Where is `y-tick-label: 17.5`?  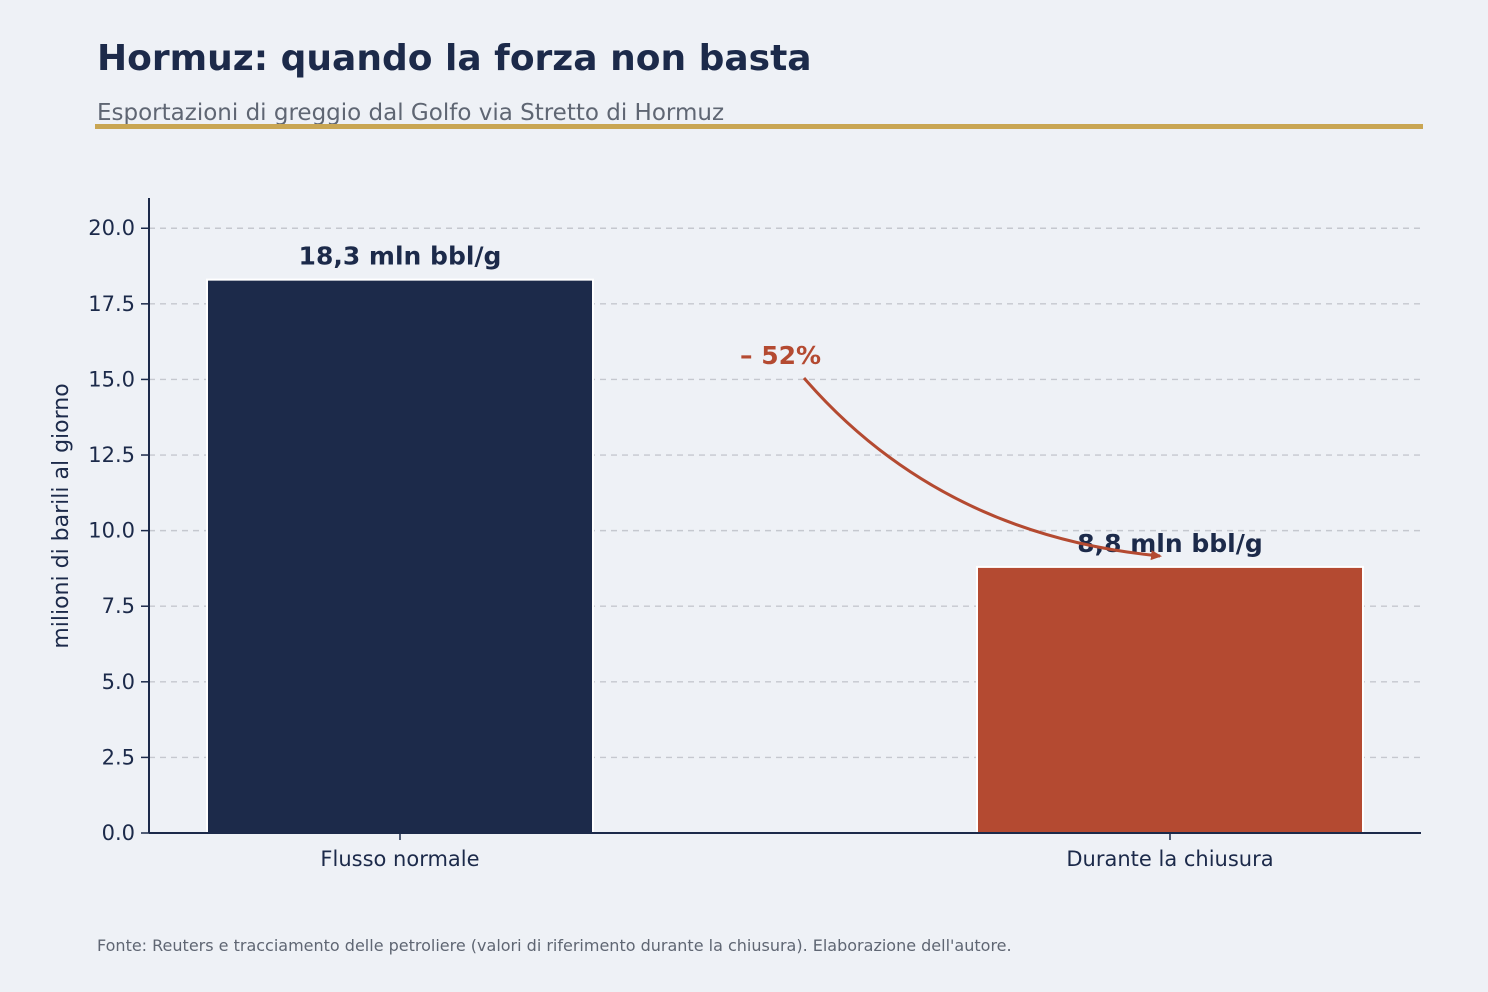 y-tick-label: 17.5 is located at coordinates (111, 304).